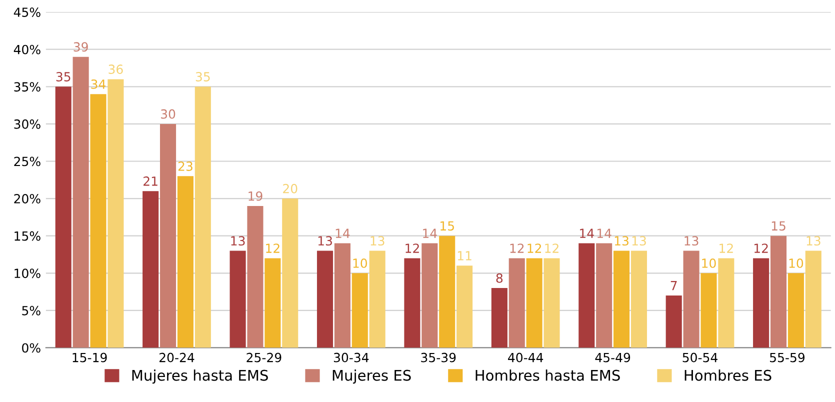 The image size is (835, 402). What do you see at coordinates (351, 357) in the screenshot?
I see `x-tick-label: 30-34` at bounding box center [351, 357].